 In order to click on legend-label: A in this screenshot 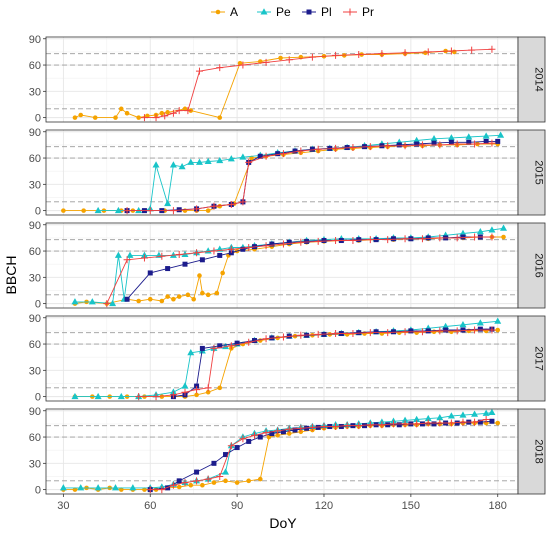, I will do `click(234, 12)`.